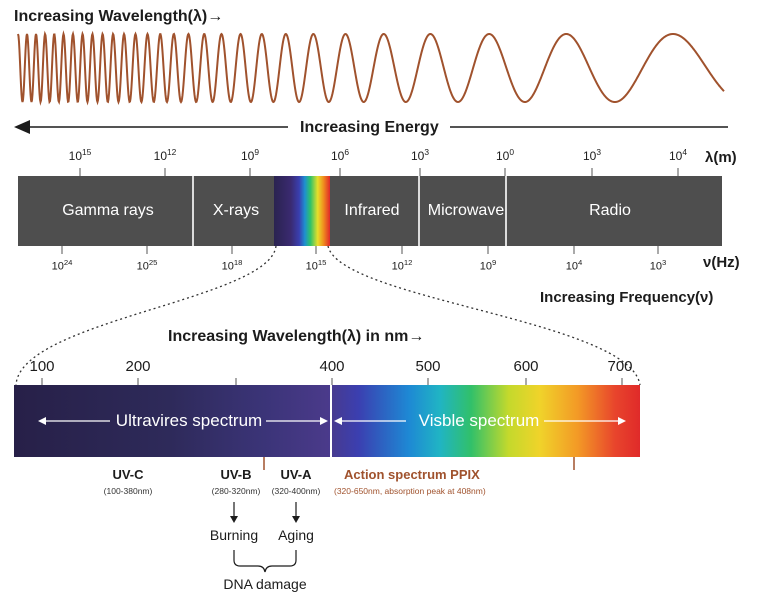  I want to click on burning-label: Burning, so click(234, 535).